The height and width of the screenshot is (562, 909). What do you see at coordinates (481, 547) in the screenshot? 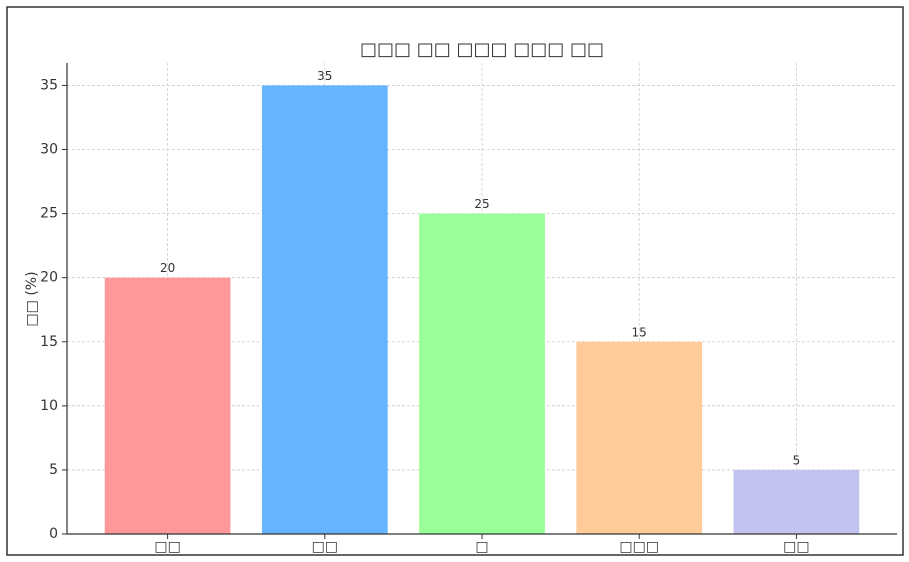
I see `x-tick-label: □` at bounding box center [481, 547].